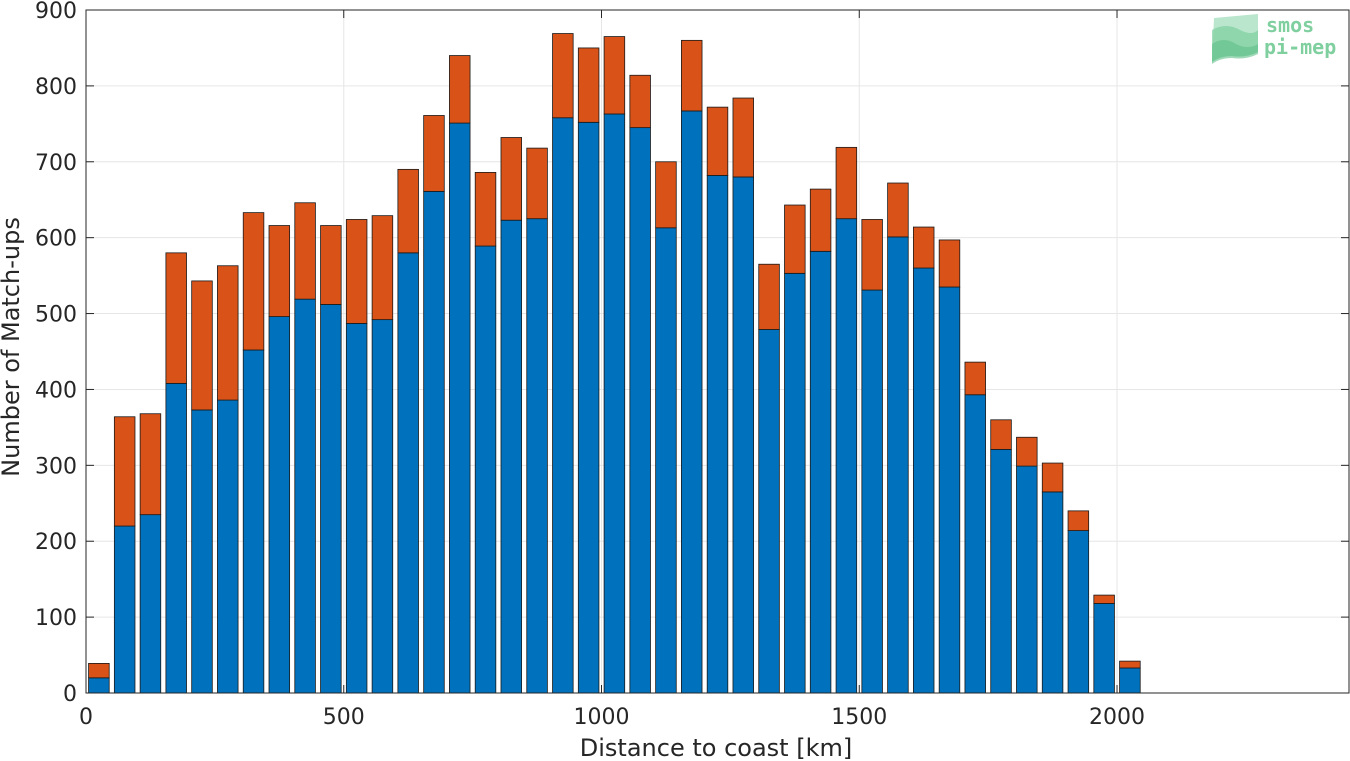 Image resolution: width=1350 pixels, height=761 pixels. Describe the element at coordinates (56, 239) in the screenshot. I see `y-tick-label-6: 600` at that location.